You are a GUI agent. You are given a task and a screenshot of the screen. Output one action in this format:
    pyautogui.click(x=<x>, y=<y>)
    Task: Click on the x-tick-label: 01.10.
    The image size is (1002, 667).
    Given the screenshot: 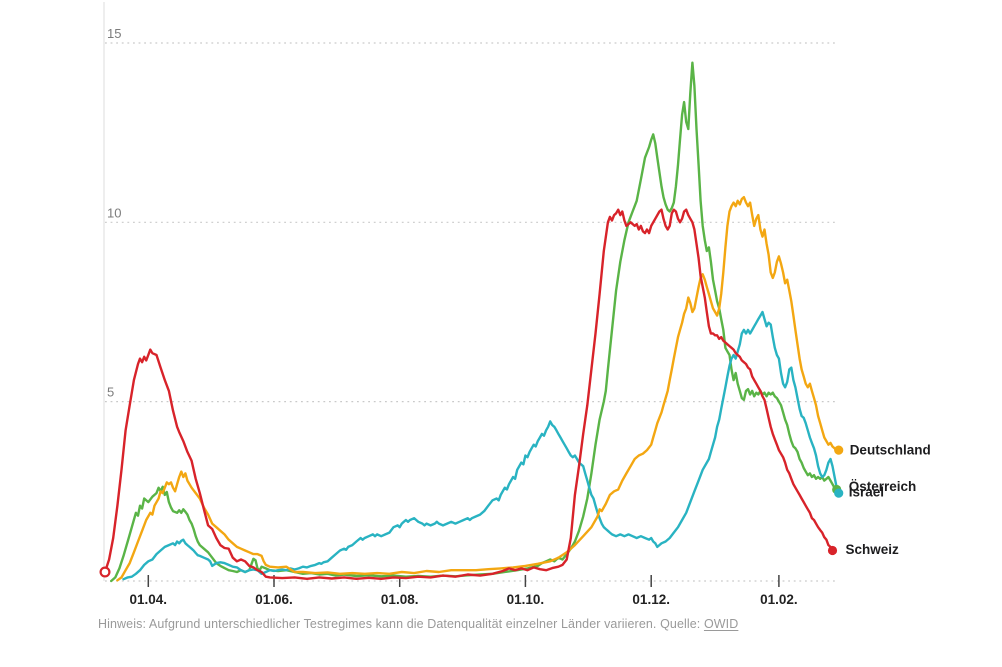 What is the action you would take?
    pyautogui.click(x=526, y=599)
    